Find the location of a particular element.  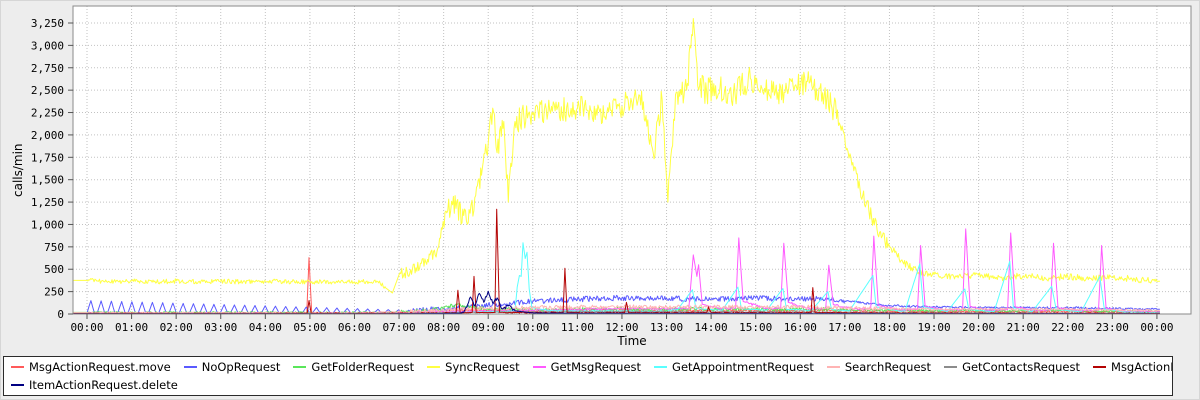

x-tick-label: 06:00 is located at coordinates (354, 327).